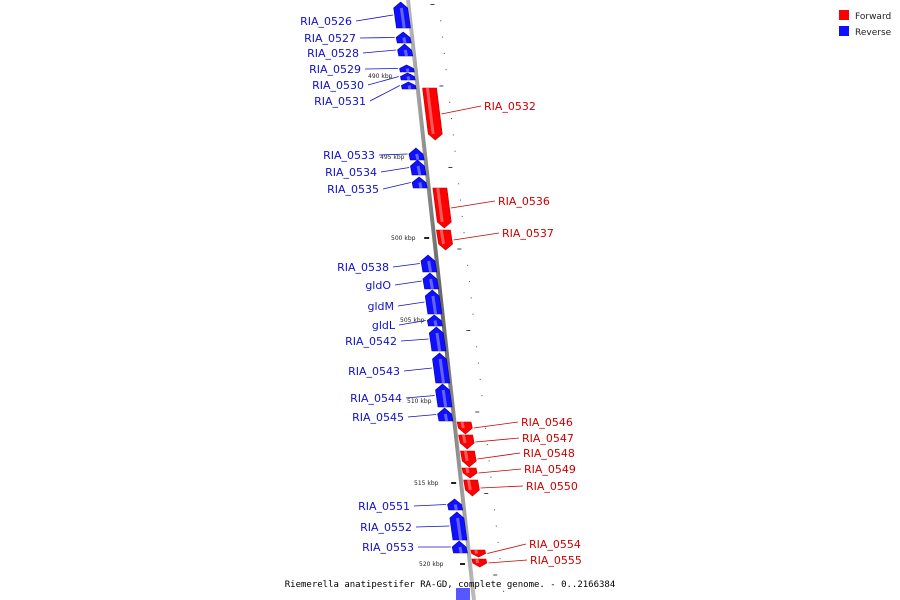  Describe the element at coordinates (555, 544) in the screenshot. I see `gene-label: RIA_0554` at that location.